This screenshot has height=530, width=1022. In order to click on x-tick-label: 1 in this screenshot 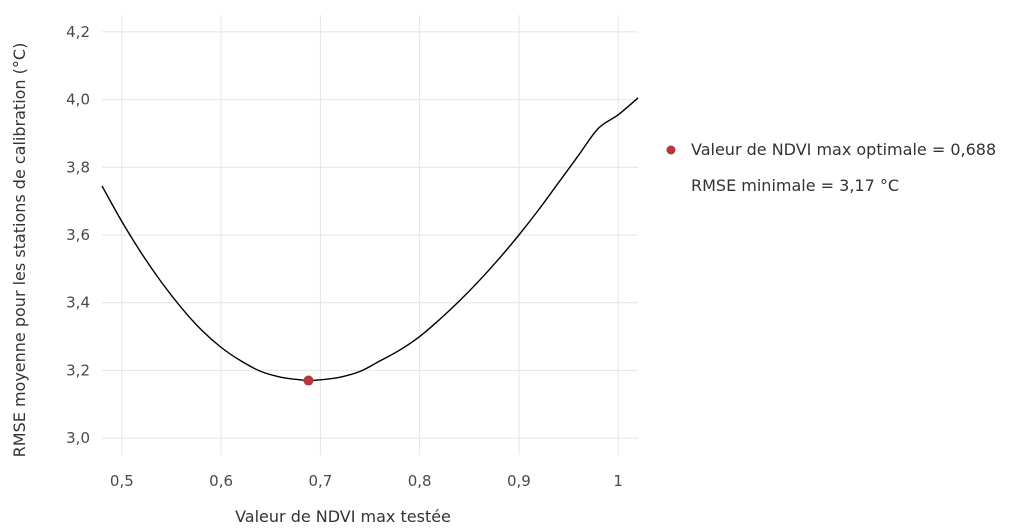, I will do `click(618, 481)`.